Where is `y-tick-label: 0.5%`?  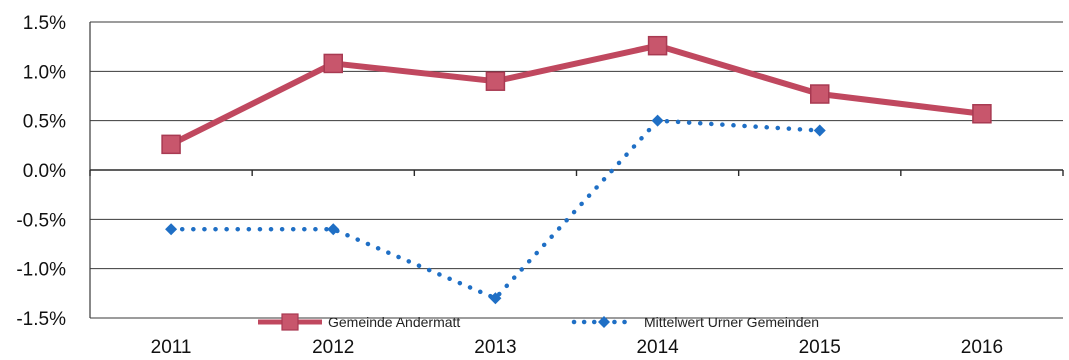 y-tick-label: 0.5% is located at coordinates (44, 122).